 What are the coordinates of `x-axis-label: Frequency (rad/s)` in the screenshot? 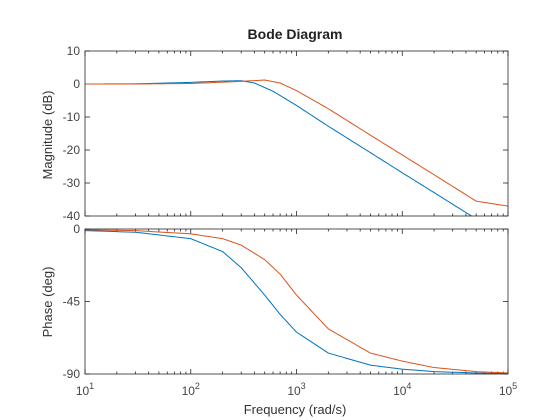 It's located at (295, 409).